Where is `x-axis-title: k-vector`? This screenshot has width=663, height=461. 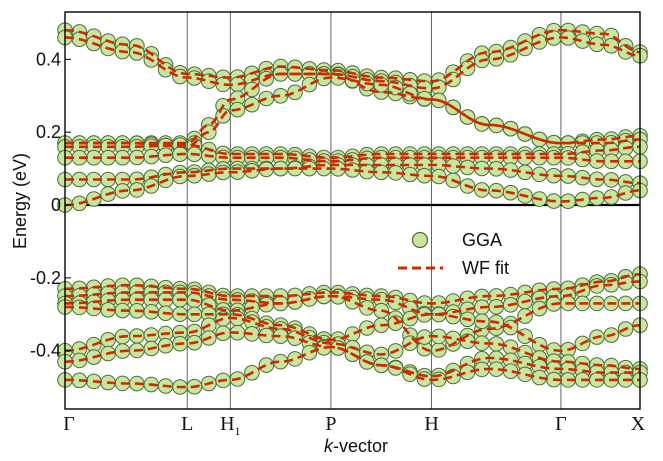 x-axis-title: k-vector is located at coordinates (356, 446).